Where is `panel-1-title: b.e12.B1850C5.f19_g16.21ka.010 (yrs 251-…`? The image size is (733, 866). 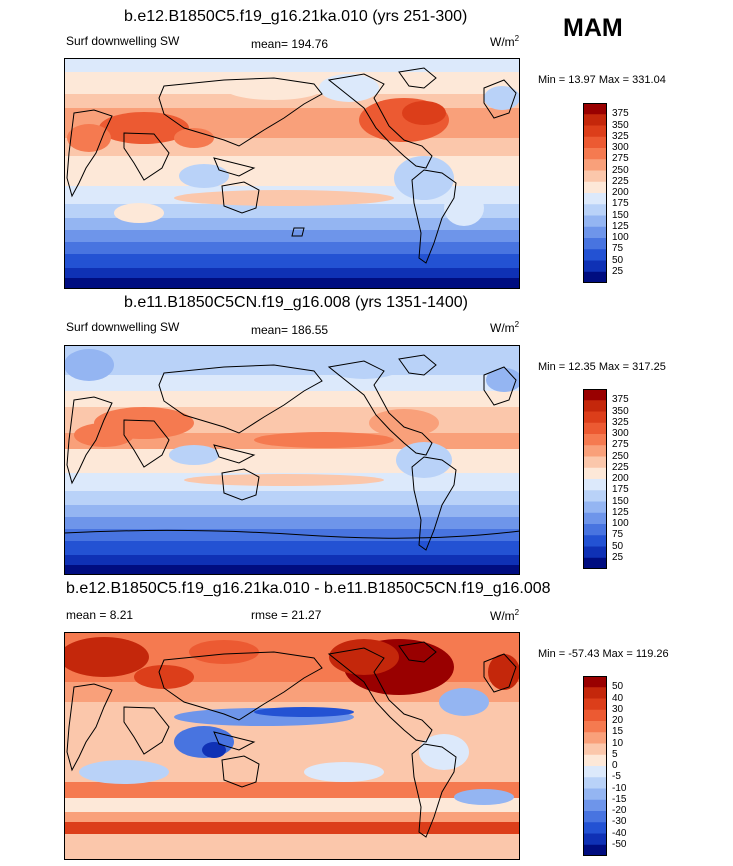
panel-1-title: b.e12.B1850C5.f19_g16.21ka.010 (yrs 251-… is located at coordinates (296, 16).